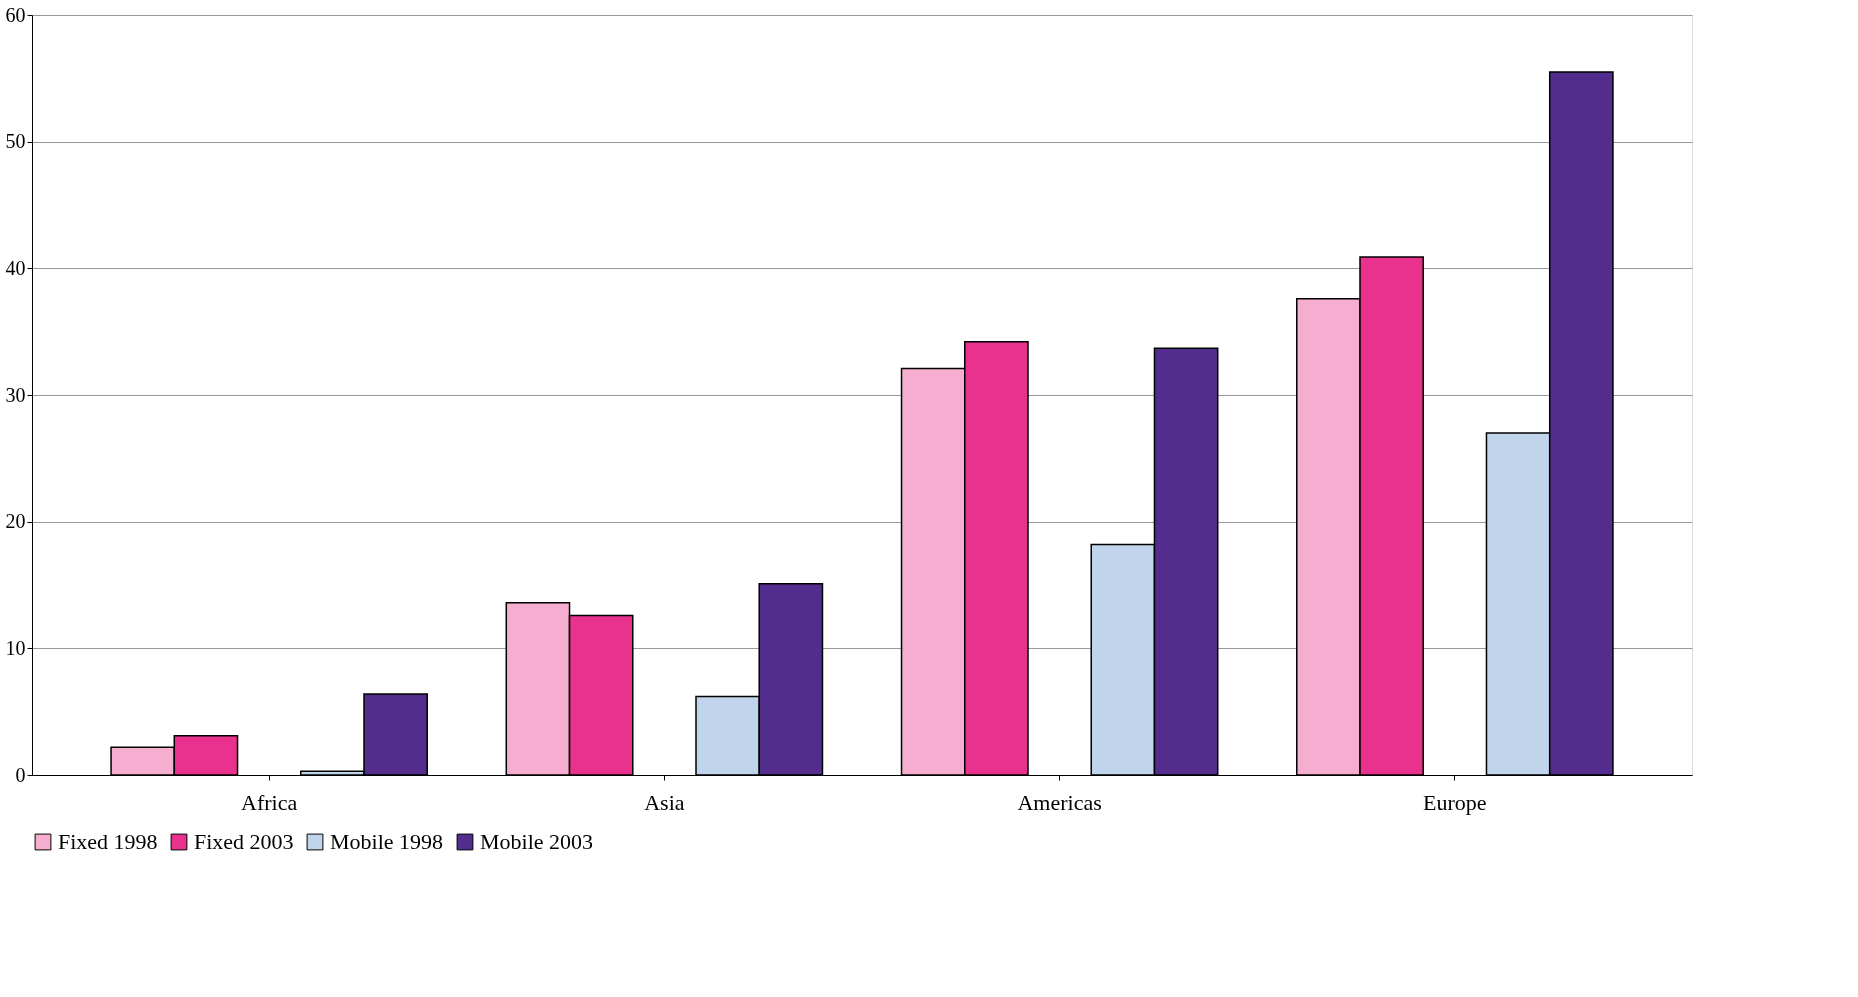  What do you see at coordinates (15, 141) in the screenshot?
I see `y-tick-label: 50` at bounding box center [15, 141].